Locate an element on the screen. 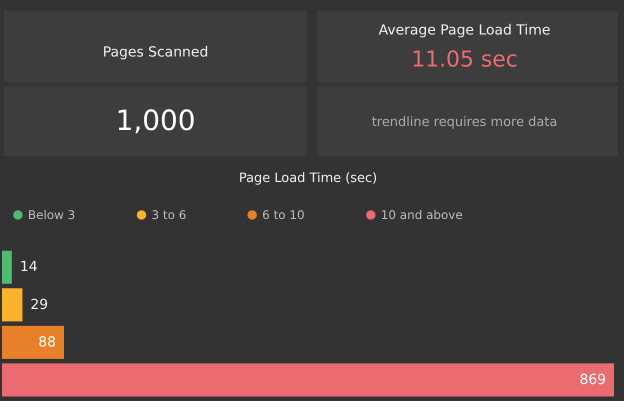 The height and width of the screenshot is (412, 624). legend-label: 3 to 6 is located at coordinates (169, 215).